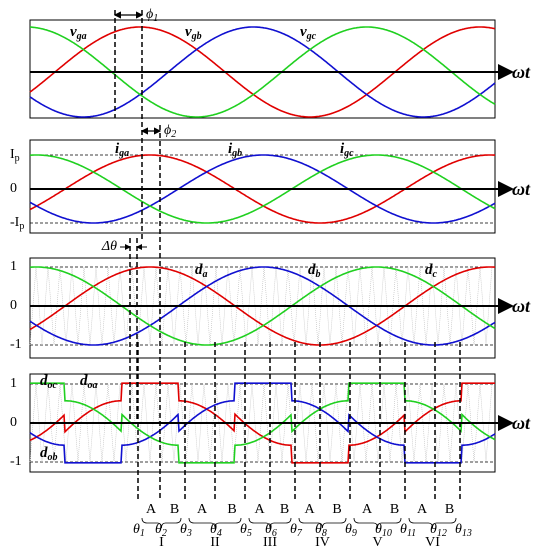 This screenshot has height=550, width=534. Describe the element at coordinates (318, 274) in the screenshot. I see `curve-label-sub: b` at that location.